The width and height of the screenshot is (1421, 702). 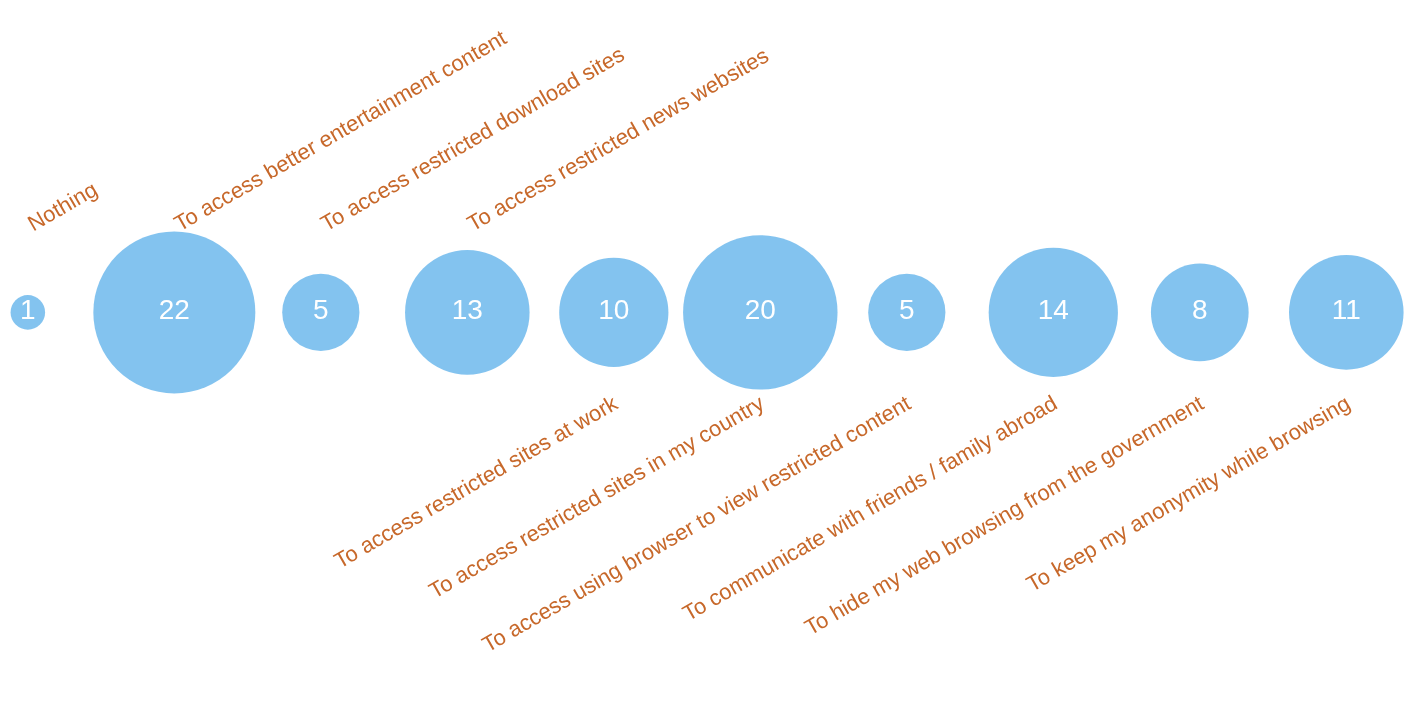 I want to click on data-label: 11, so click(x=1346, y=310).